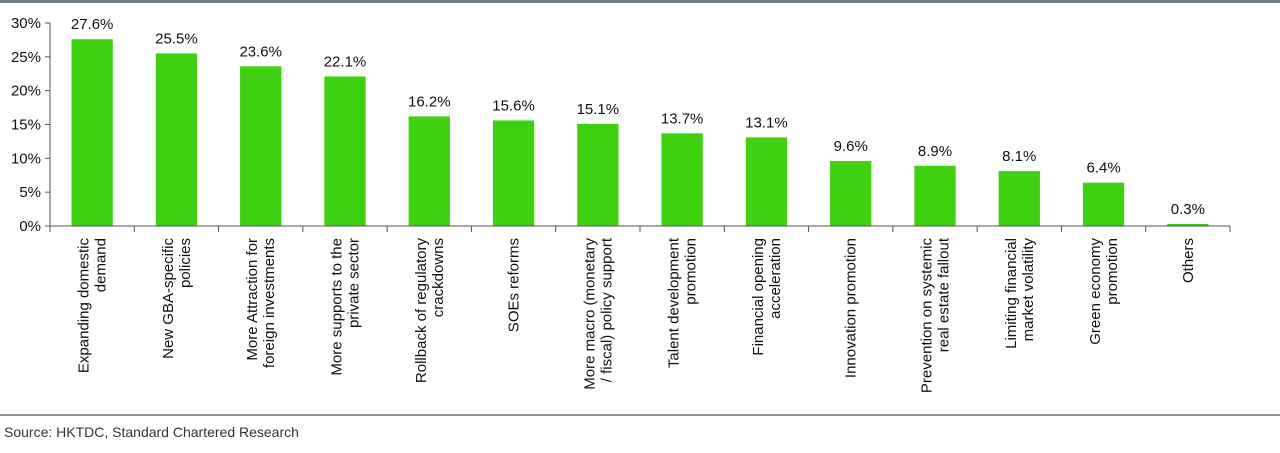 The height and width of the screenshot is (453, 1280). I want to click on x-tick-label: Green economypromotion, so click(1104, 291).